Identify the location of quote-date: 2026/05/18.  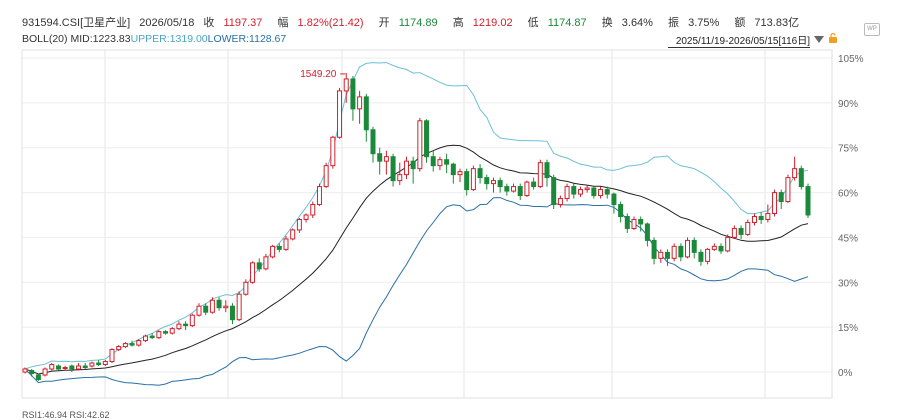
(167, 23).